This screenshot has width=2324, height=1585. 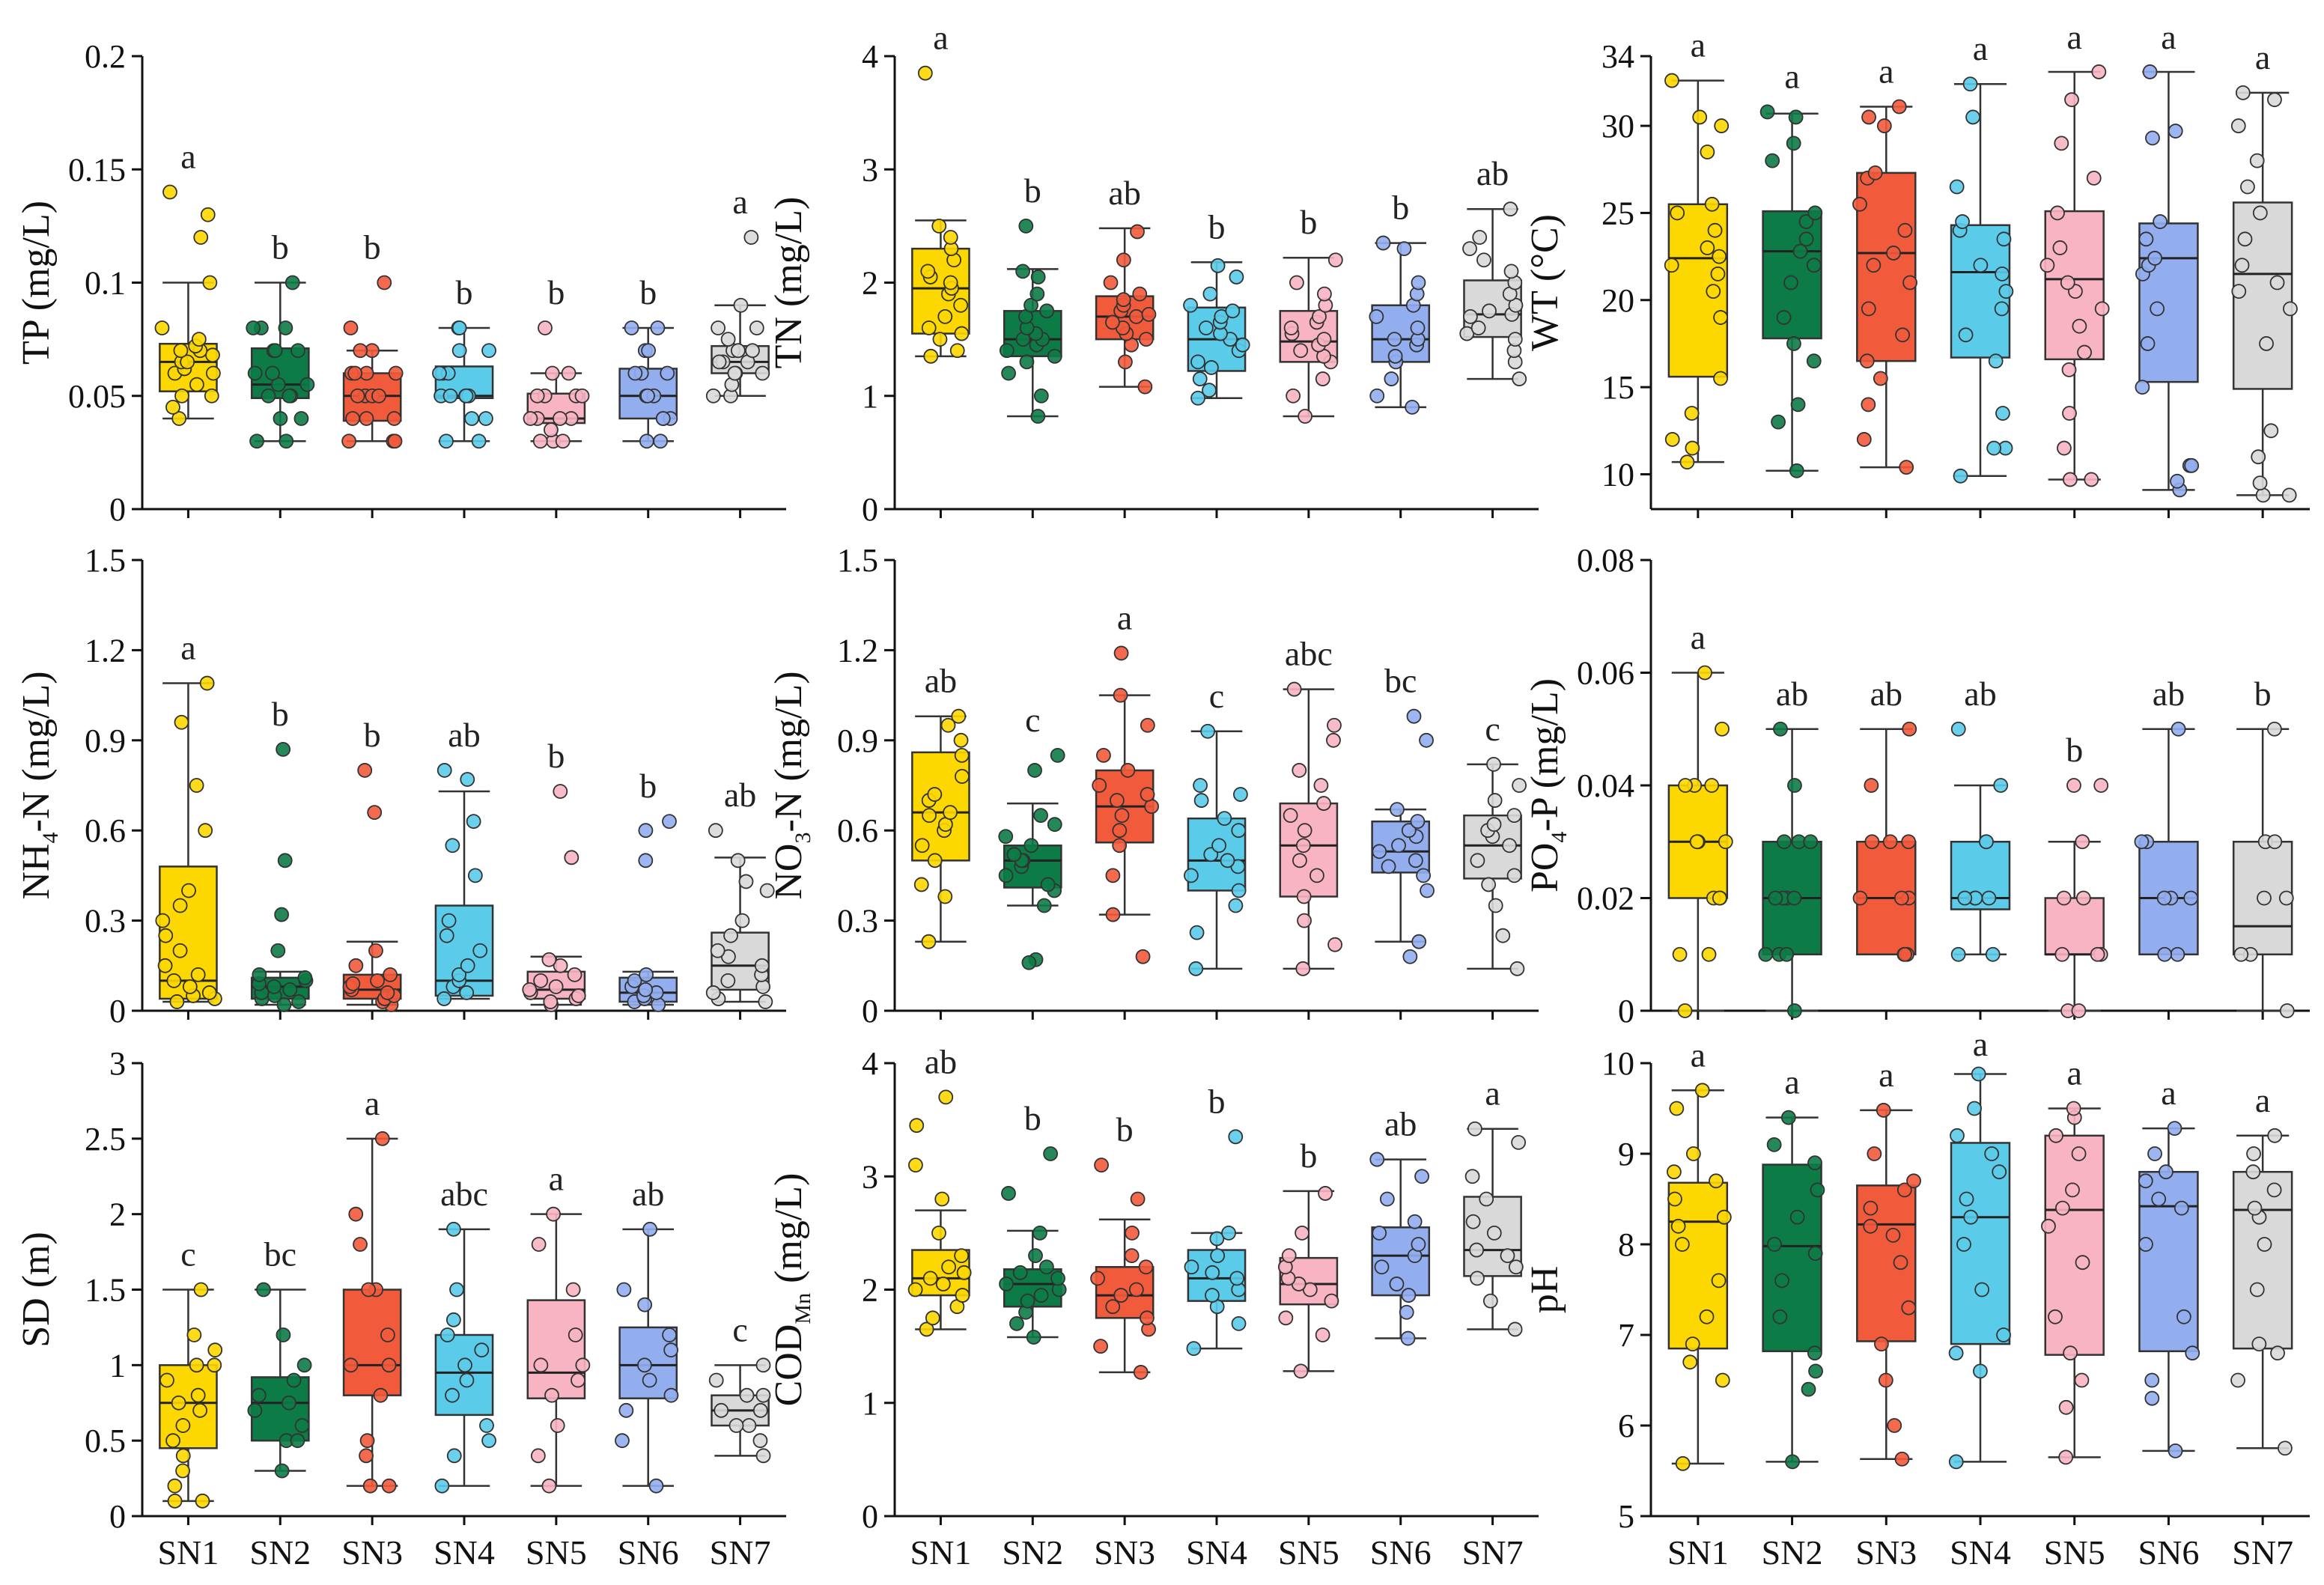 What do you see at coordinates (50, 838) in the screenshot?
I see `y-axis-label-subscript: 4` at bounding box center [50, 838].